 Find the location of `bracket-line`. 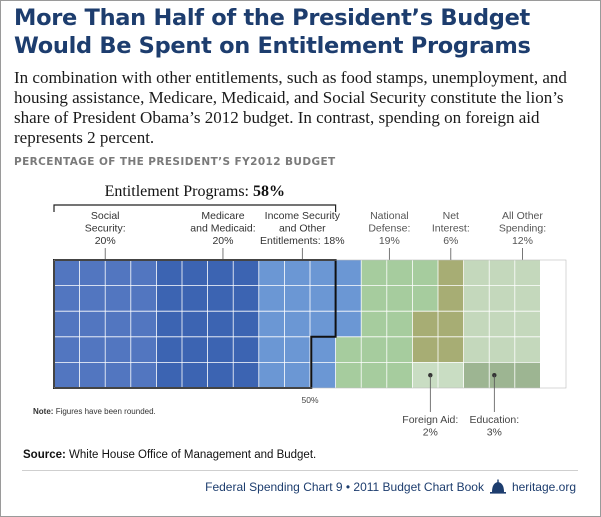

bracket-line is located at coordinates (195, 208).